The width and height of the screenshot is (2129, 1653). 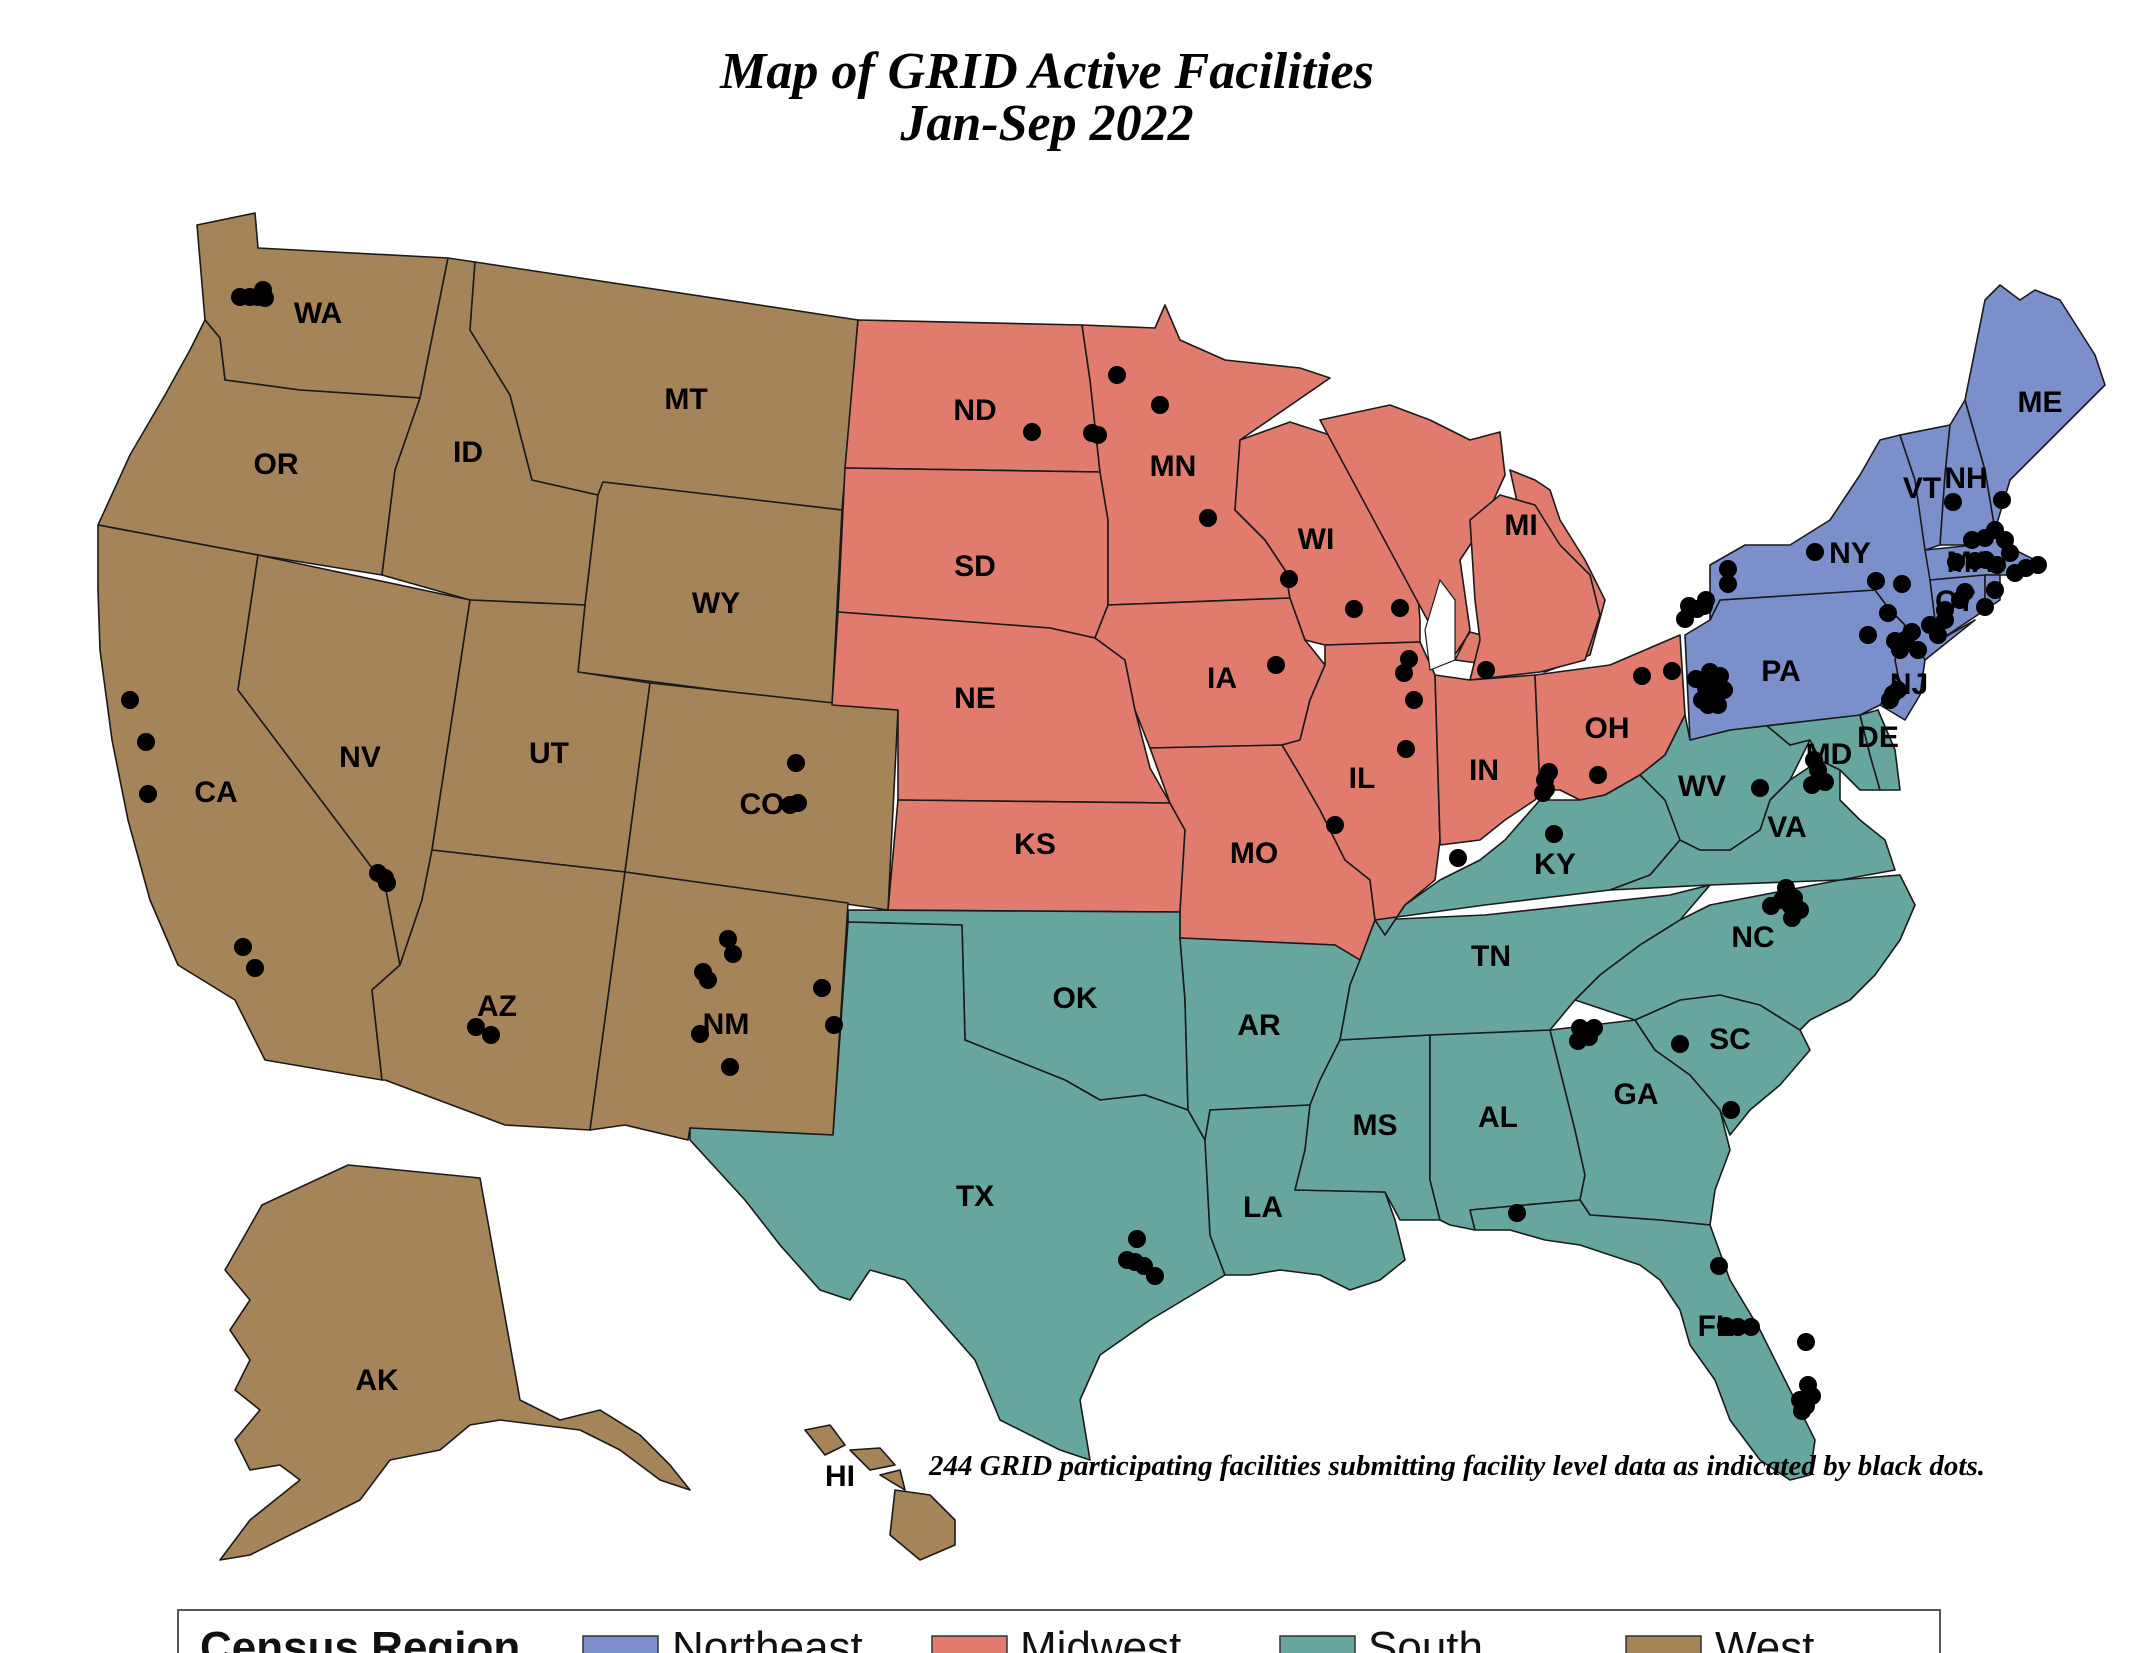 What do you see at coordinates (1440, 624) in the screenshot?
I see `lake-michigan` at bounding box center [1440, 624].